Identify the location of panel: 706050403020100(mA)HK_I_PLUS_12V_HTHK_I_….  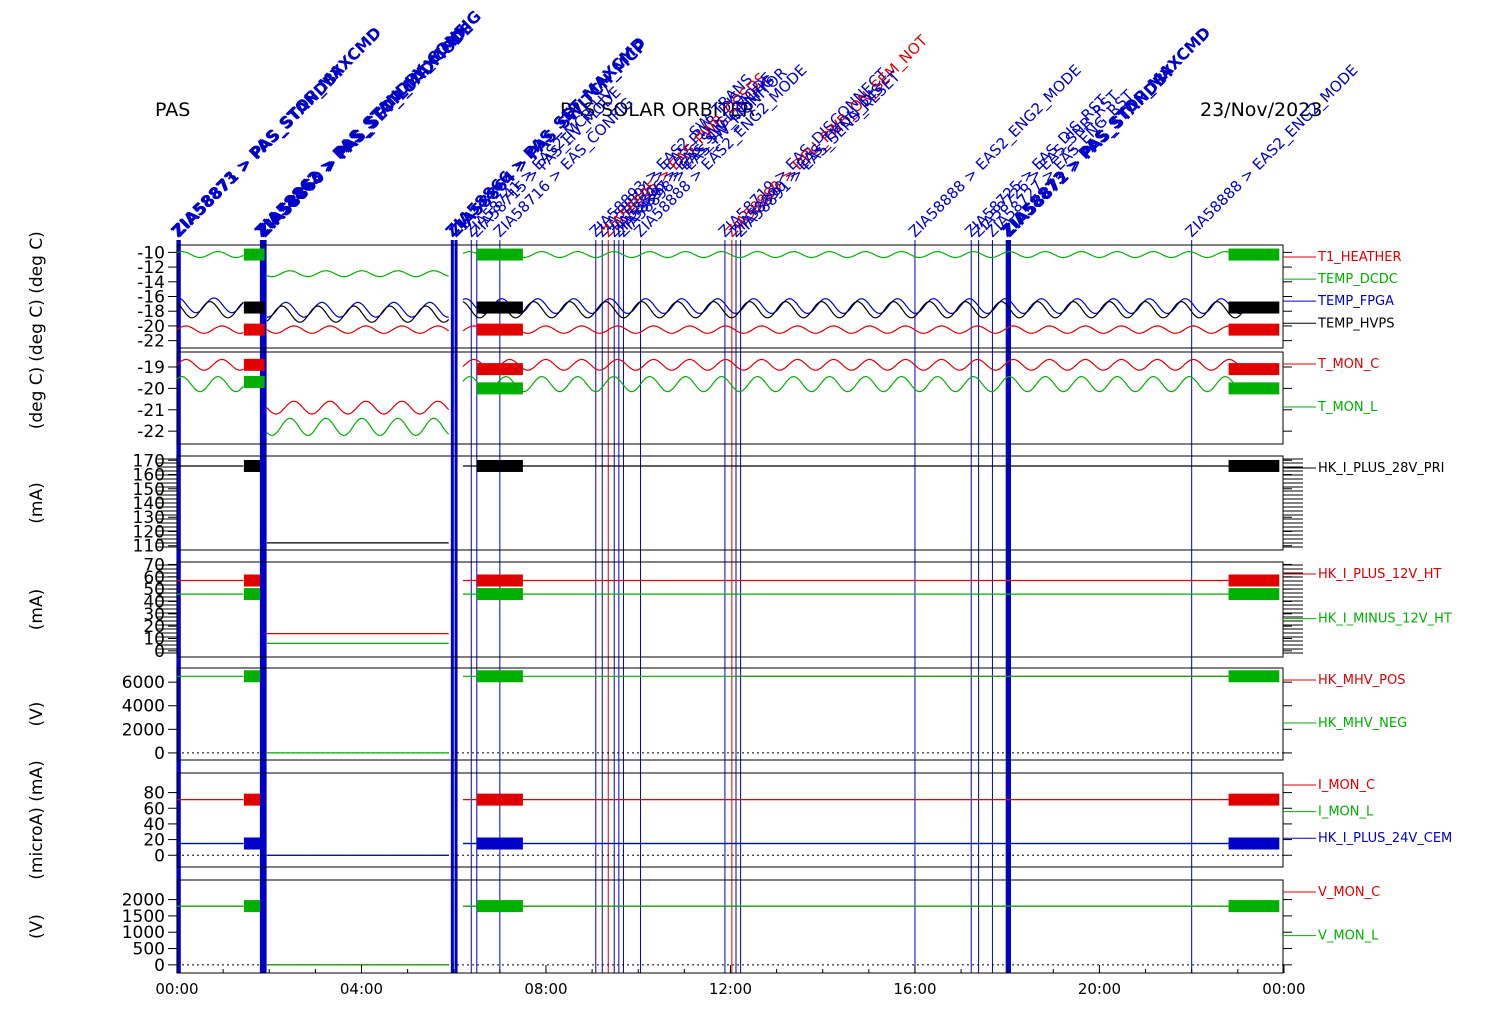
(739, 608).